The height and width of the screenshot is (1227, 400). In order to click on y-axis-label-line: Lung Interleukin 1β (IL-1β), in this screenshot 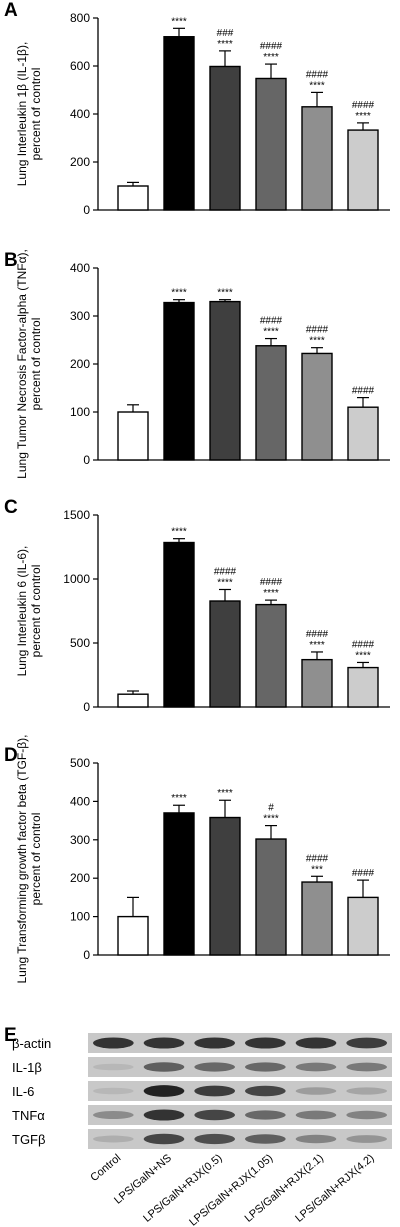, I will do `click(22, 114)`.